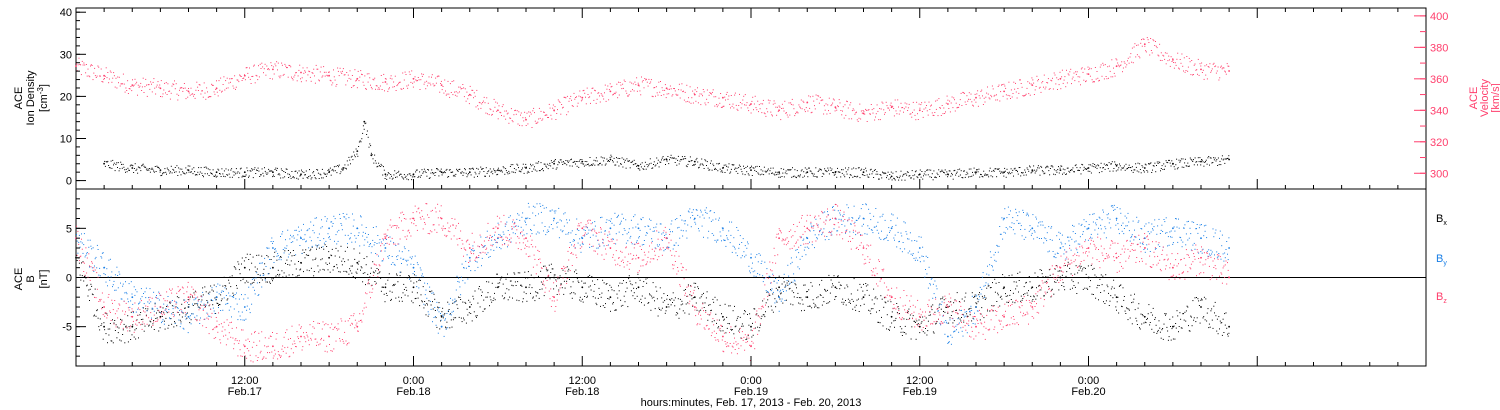  Describe the element at coordinates (638, 228) in the screenshot. I see `by-point` at that location.